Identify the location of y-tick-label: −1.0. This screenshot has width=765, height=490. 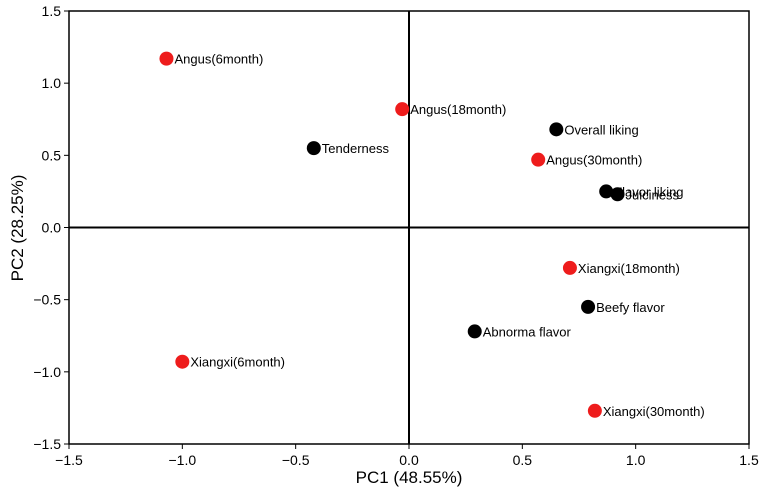
(47, 372).